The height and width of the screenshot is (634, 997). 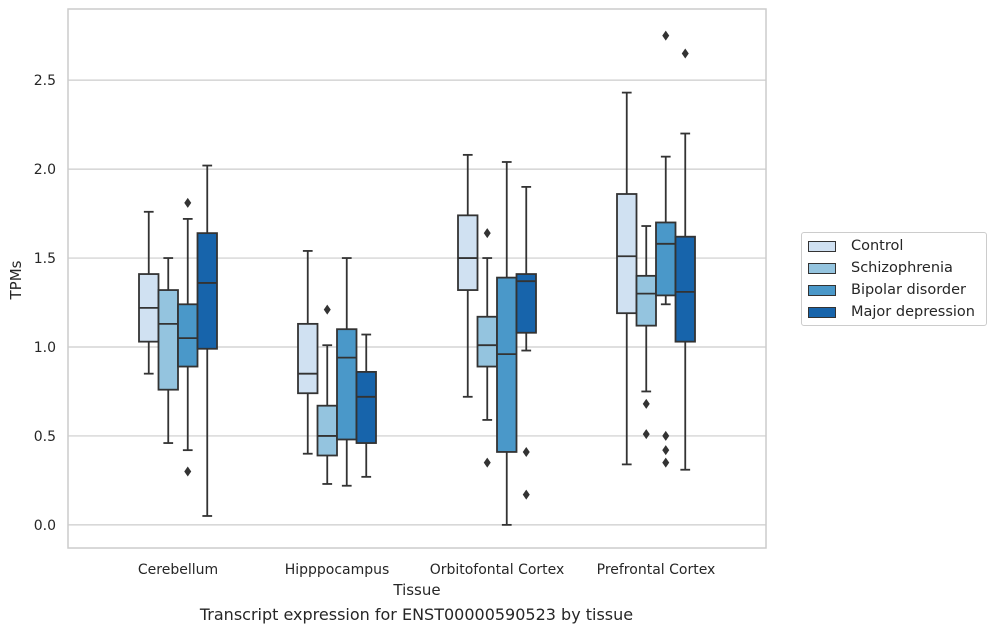 I want to click on legend-swatch-major-depression, so click(x=822, y=312).